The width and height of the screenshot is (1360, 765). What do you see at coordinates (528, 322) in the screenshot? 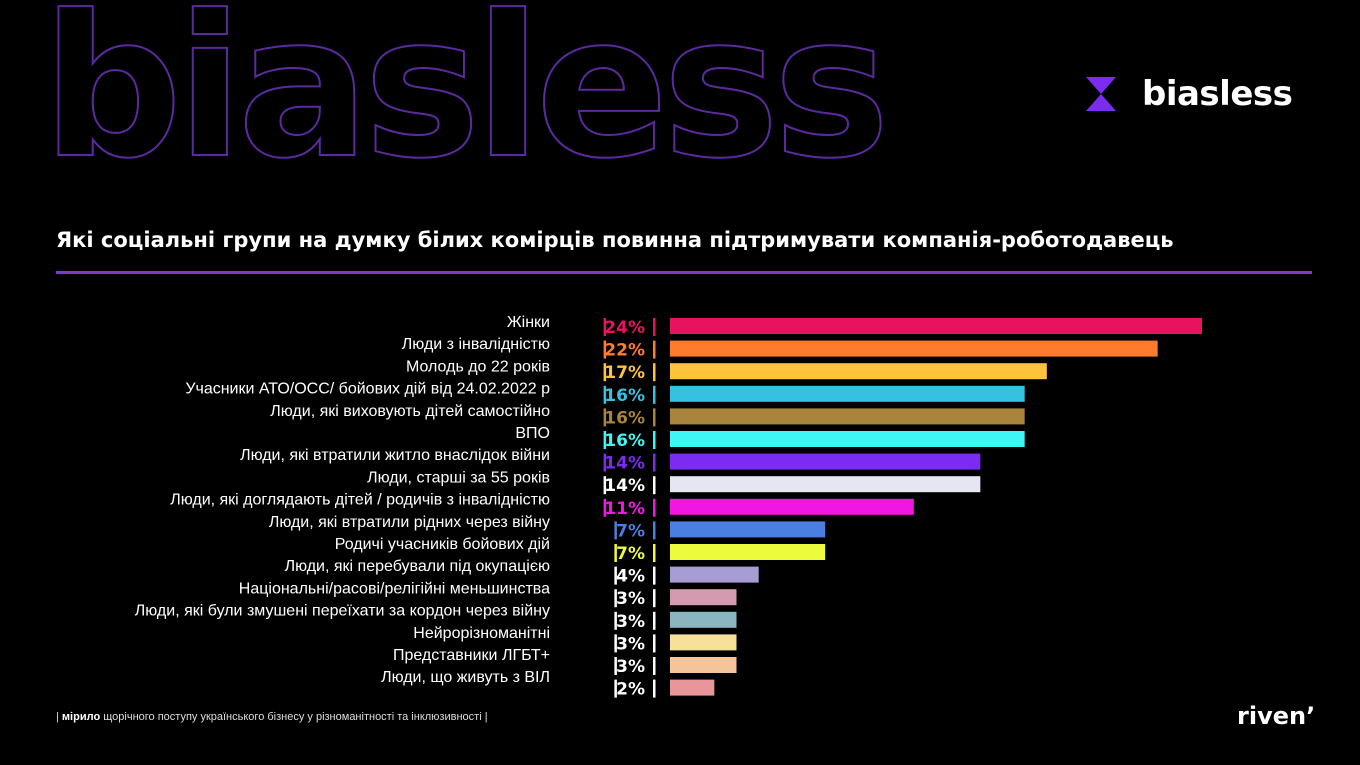
I see `category-label: Жінки` at bounding box center [528, 322].